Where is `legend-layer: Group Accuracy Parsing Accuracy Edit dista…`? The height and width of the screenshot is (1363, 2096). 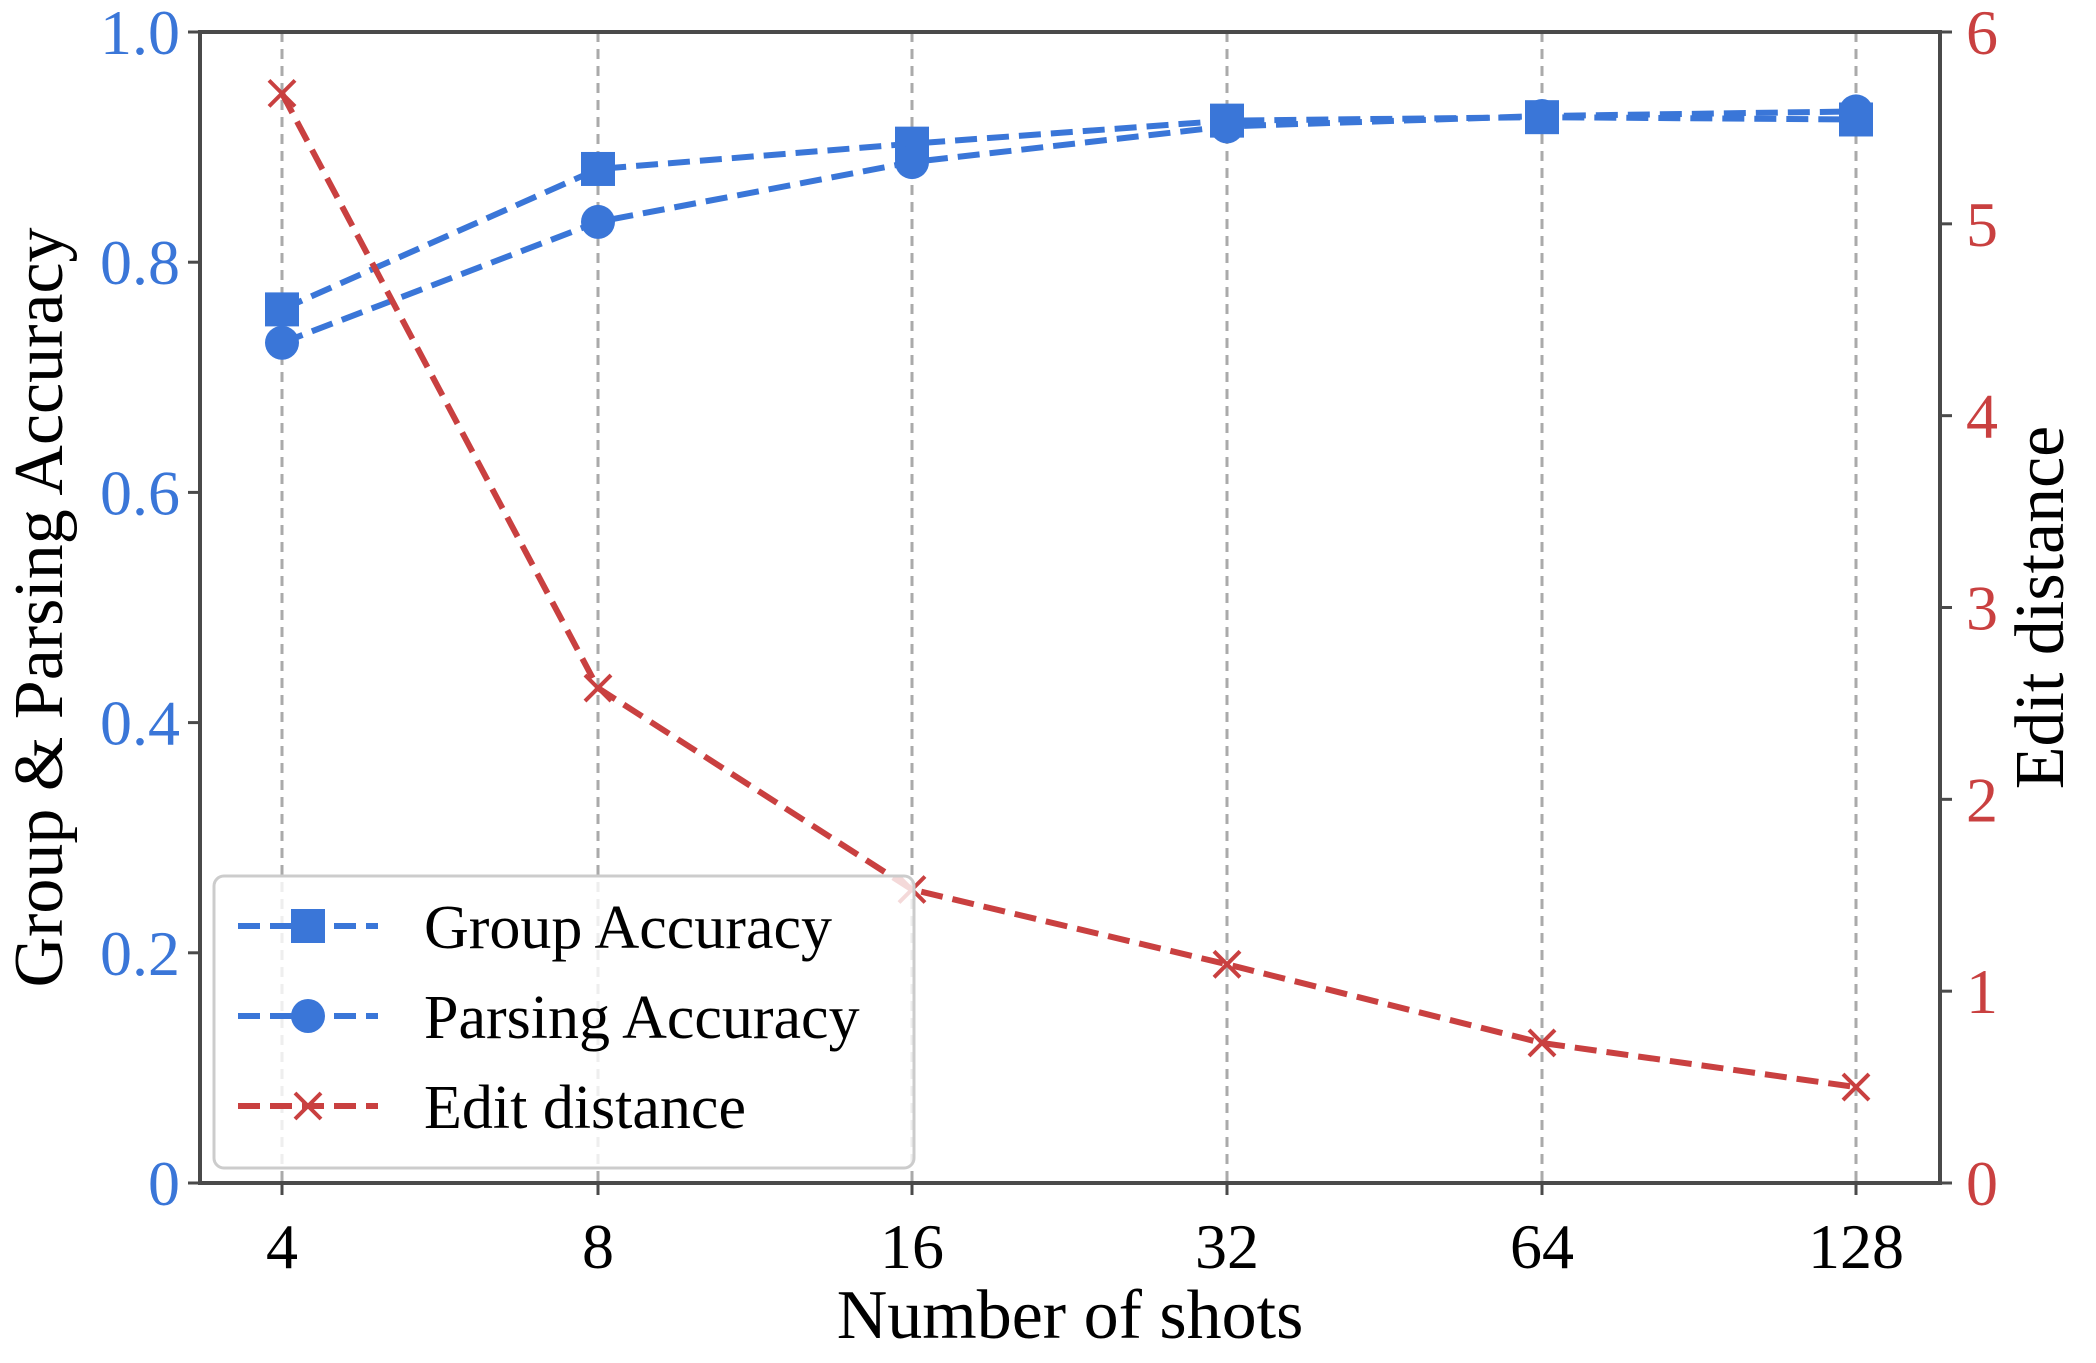
legend-layer: Group Accuracy Parsing Accuracy Edit dista… is located at coordinates (564, 1022).